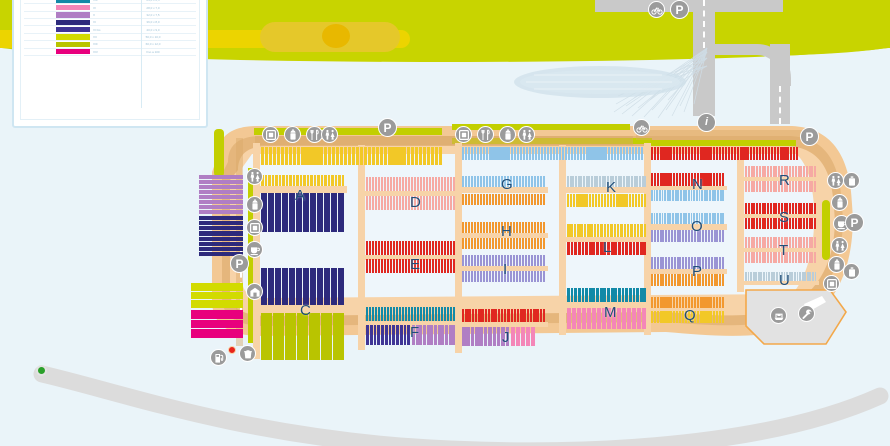 The height and width of the screenshot is (446, 890). I want to click on berth-group-Q-yellow, so click(688, 317).